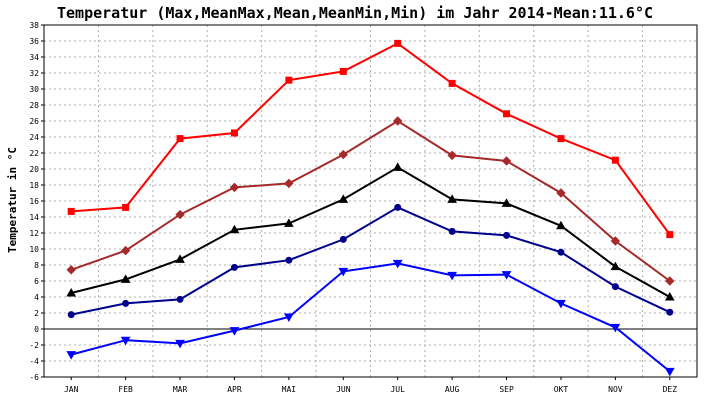 This screenshot has width=710, height=400. Describe the element at coordinates (34, 249) in the screenshot. I see `y-tick-label: 10` at that location.